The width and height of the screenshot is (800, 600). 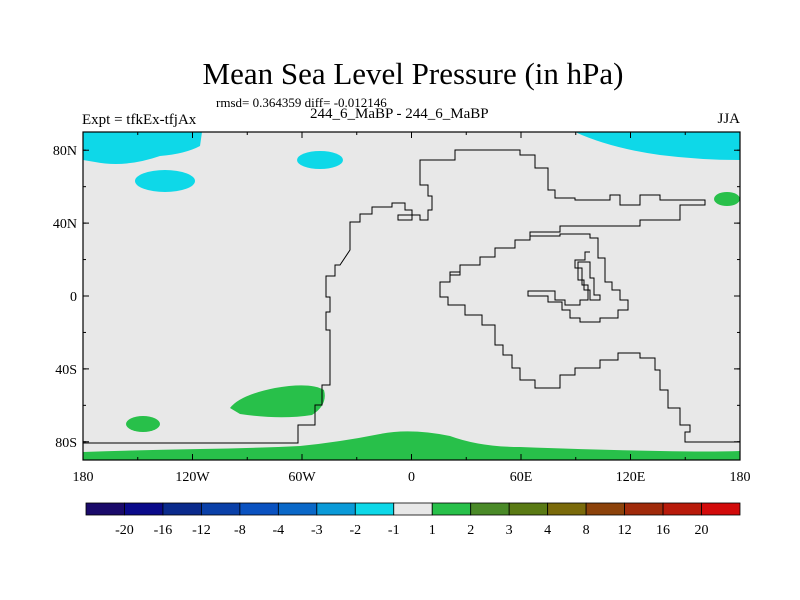 What do you see at coordinates (413, 73) in the screenshot?
I see `page-title: Mean Sea Level Pressure (in hPa)` at bounding box center [413, 73].